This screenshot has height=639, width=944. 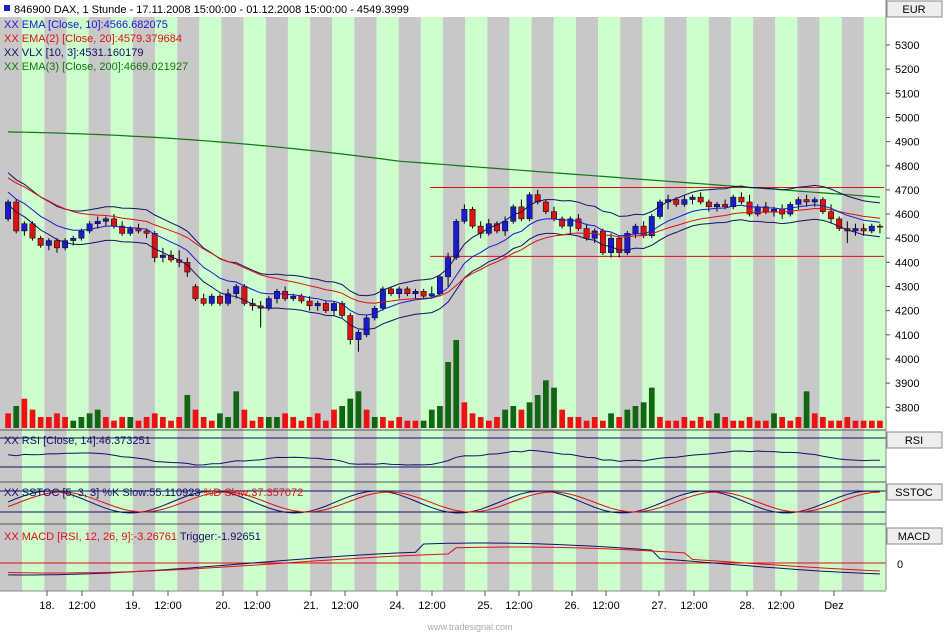 I want to click on legend-ema20: XX EMA(2) [Close, 20]:4579.379684, so click(x=93, y=39).